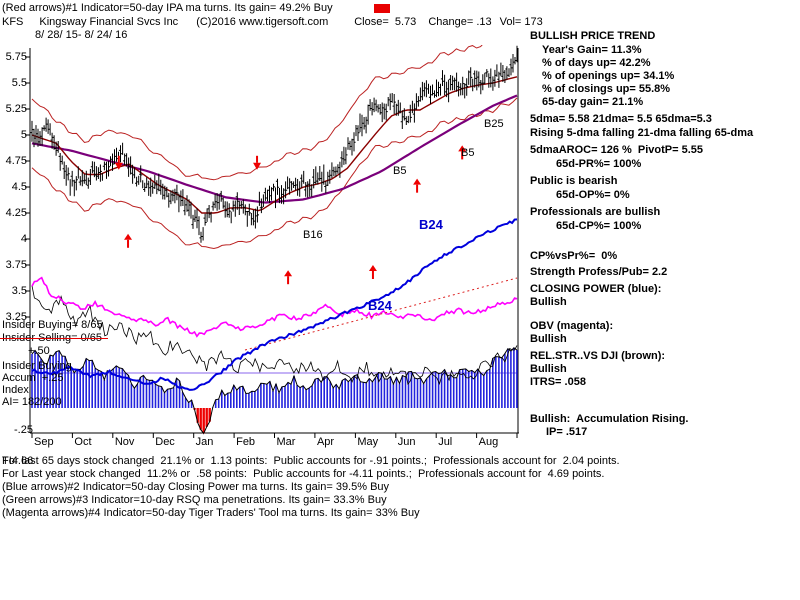  What do you see at coordinates (262, 22) in the screenshot?
I see `copyright-url: (C)2016 www.tigersoft.com` at bounding box center [262, 22].